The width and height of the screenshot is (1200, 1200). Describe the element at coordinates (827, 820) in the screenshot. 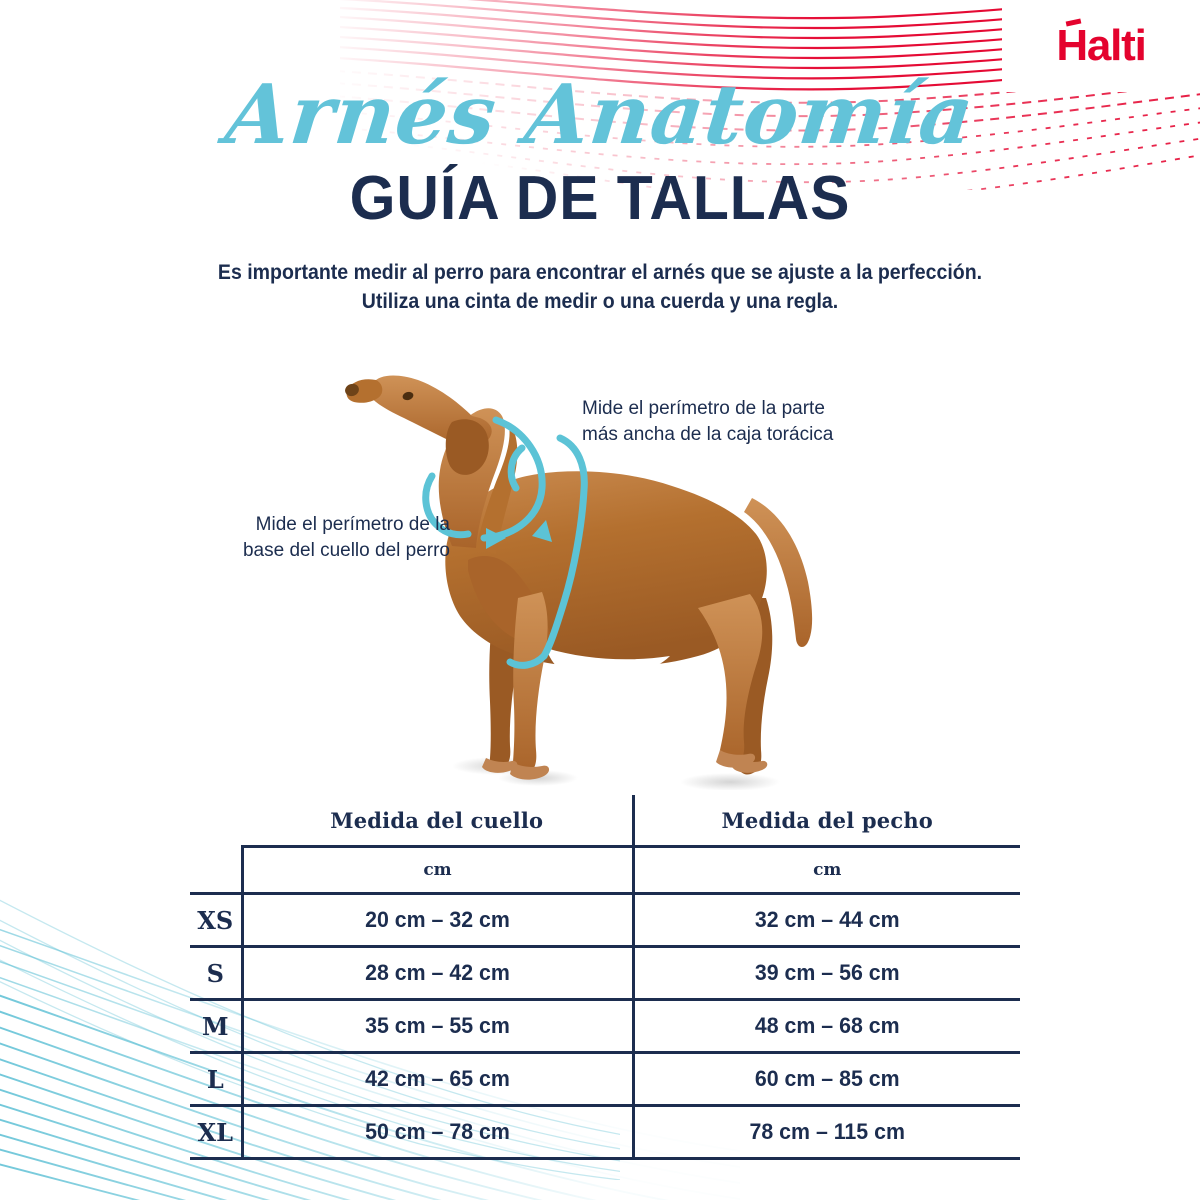

I see `group-header-chest: Medida del pecho` at that location.